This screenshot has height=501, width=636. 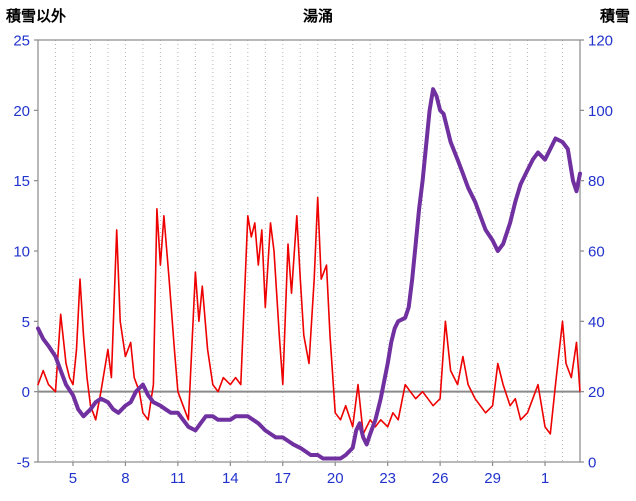 I want to click on right-tick-label: 100, so click(x=600, y=111).